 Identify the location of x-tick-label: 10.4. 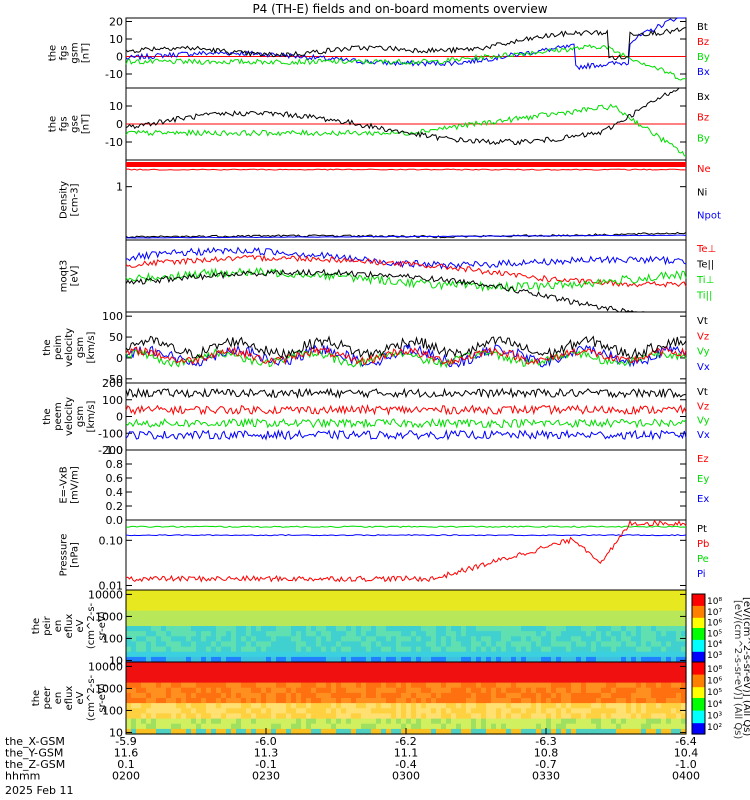
(686, 753).